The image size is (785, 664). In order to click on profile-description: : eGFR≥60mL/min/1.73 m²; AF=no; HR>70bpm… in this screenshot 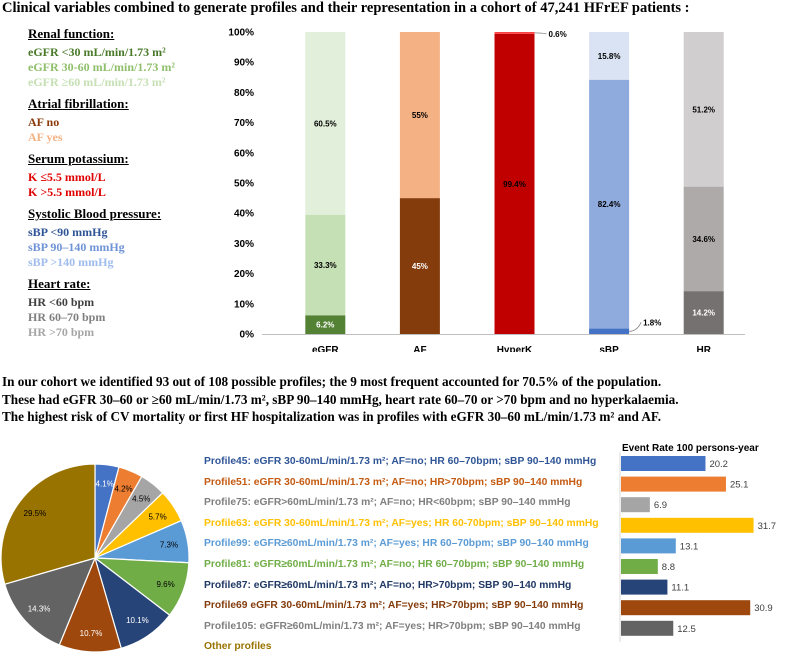, I will do `click(409, 585)`.